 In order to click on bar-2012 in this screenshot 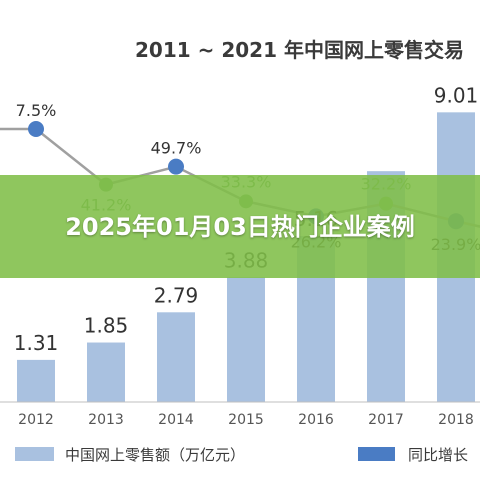, I will do `click(36, 380)`.